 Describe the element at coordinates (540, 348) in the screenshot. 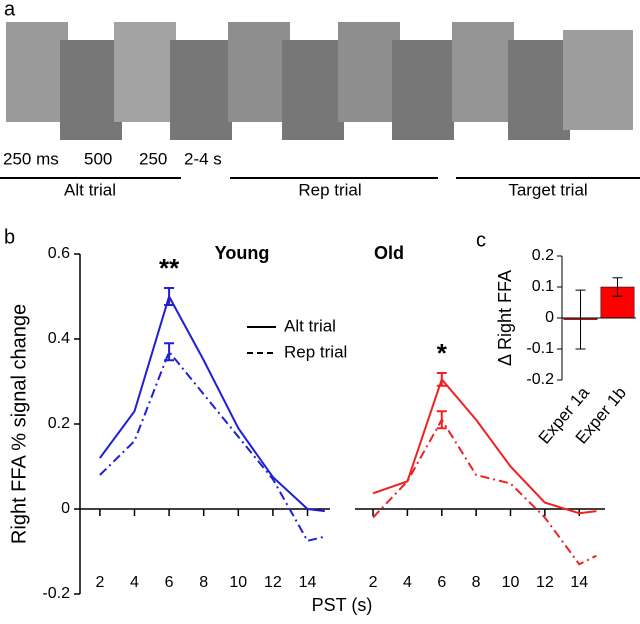

I see `y-tick-label: -0.1` at that location.